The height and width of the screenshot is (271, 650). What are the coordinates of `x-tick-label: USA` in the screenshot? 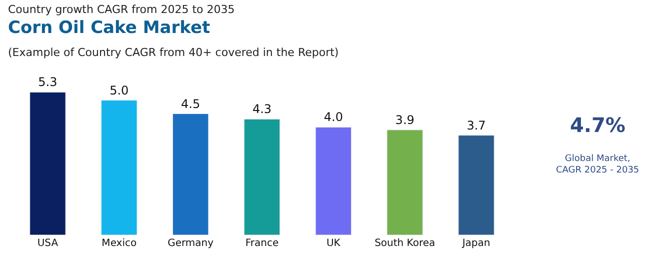 It's located at (47, 243).